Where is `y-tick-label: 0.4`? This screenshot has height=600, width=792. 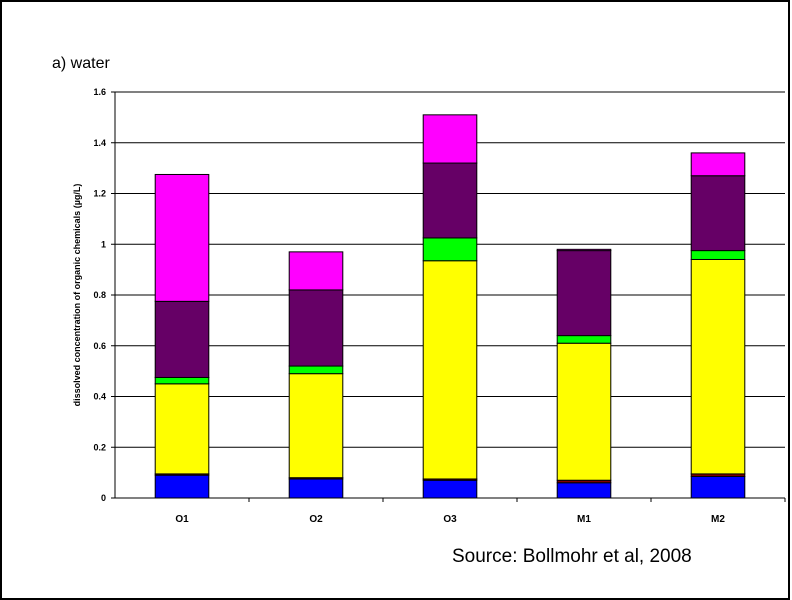
y-tick-label: 0.4 is located at coordinates (99, 397).